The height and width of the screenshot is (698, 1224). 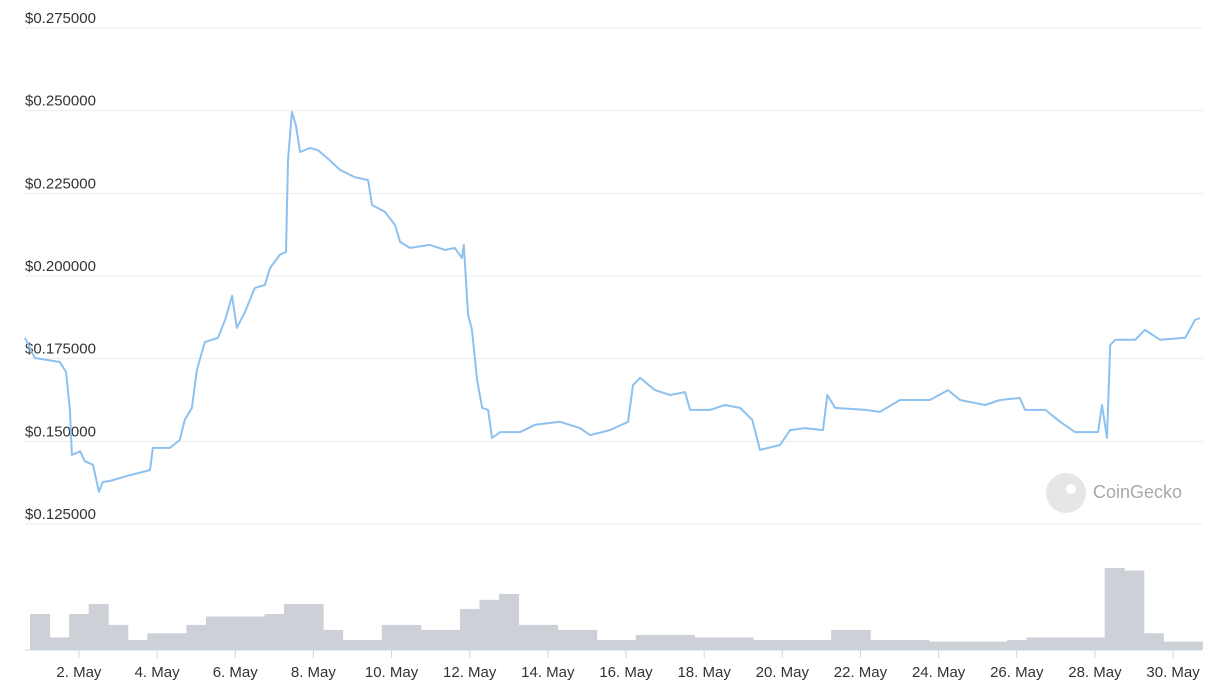 What do you see at coordinates (60, 431) in the screenshot?
I see `y-tick-label: $0.150000` at bounding box center [60, 431].